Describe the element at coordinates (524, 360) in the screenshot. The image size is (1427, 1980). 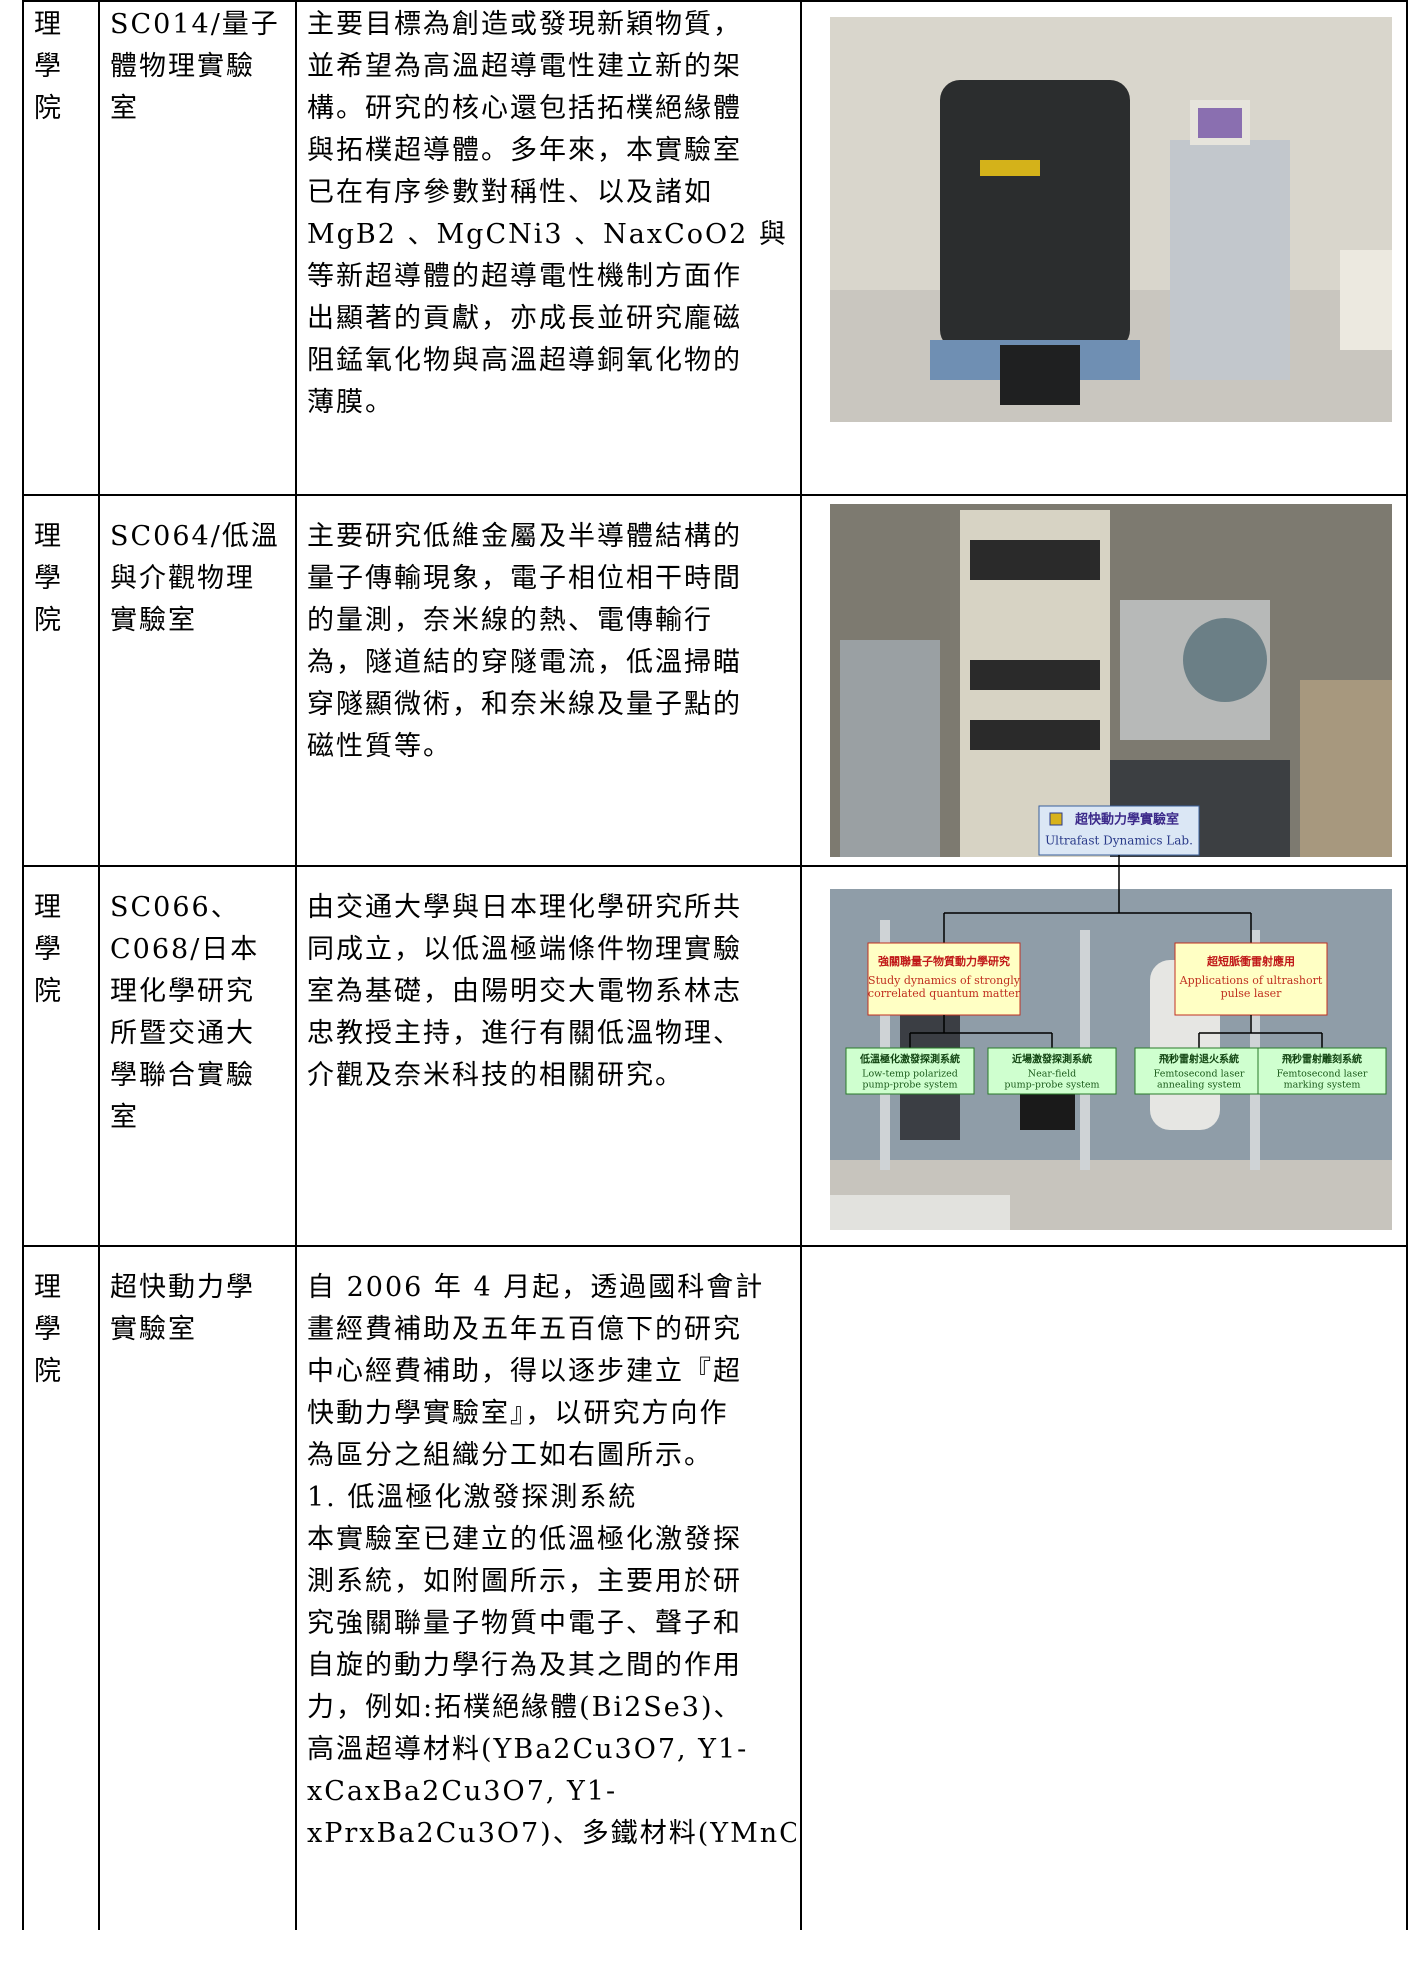
I see `description-line: 阻錳氧化物與高溫超導銅氧化物的` at that location.